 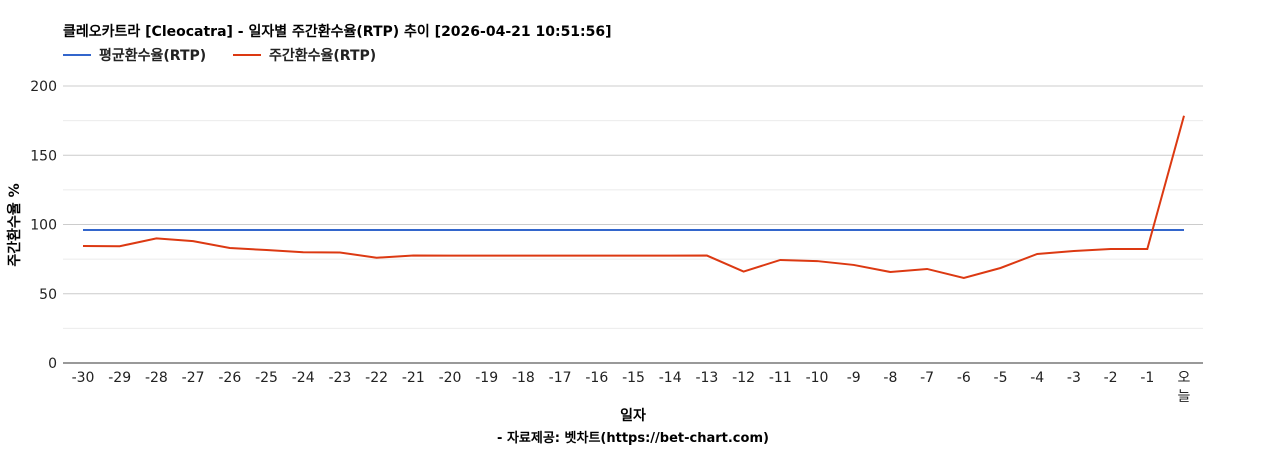 I want to click on y-tick-label: 100, so click(x=43, y=226).